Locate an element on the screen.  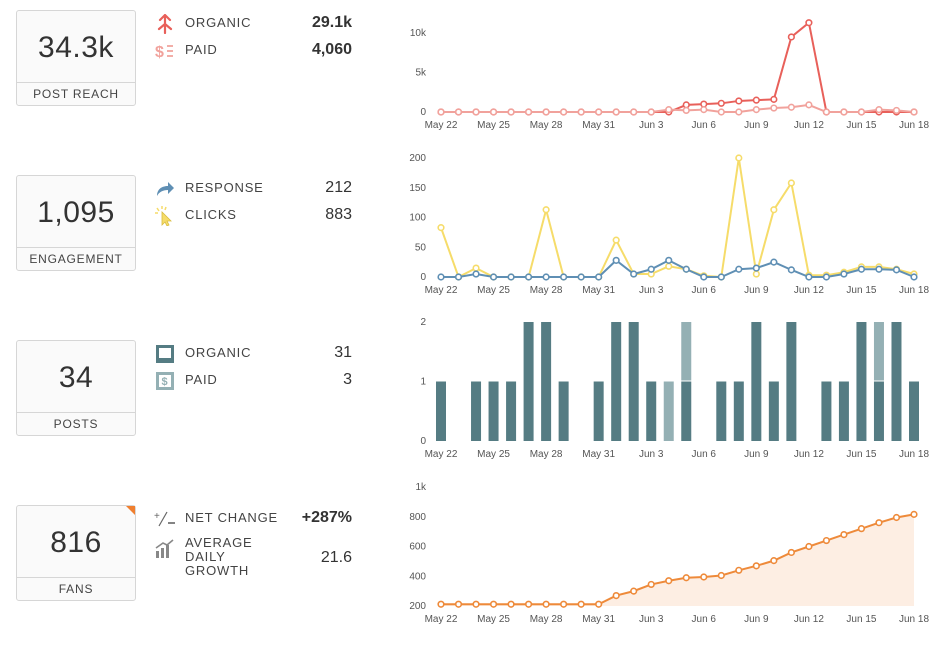
clicks-metric: CLICKS 883 is located at coordinates (252, 215).